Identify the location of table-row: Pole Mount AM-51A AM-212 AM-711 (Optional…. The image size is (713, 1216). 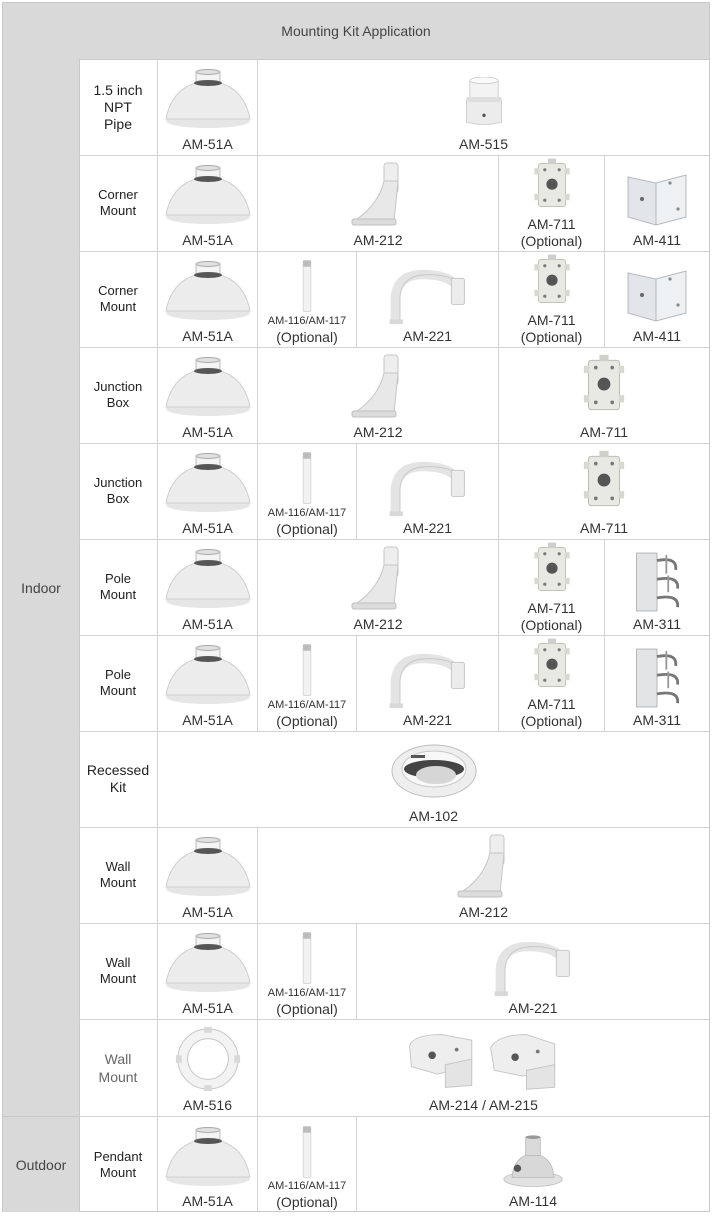
(394, 587).